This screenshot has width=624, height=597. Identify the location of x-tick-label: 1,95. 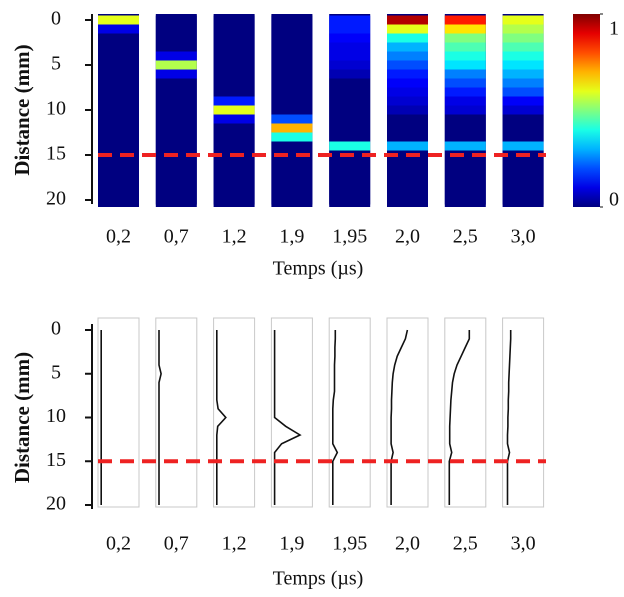
(349, 237).